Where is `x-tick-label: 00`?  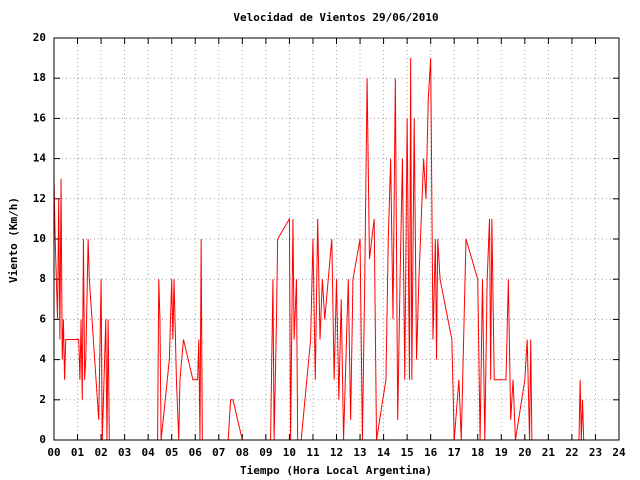
x-tick-label: 00 is located at coordinates (53, 452).